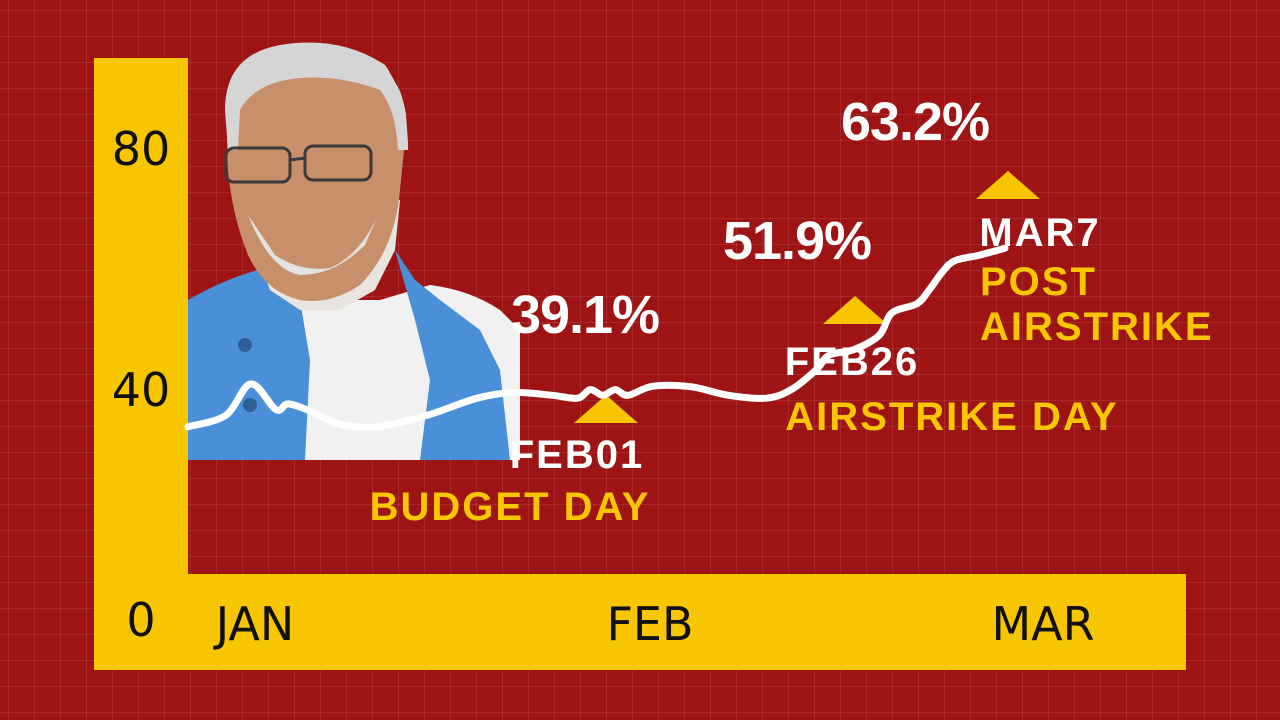 The height and width of the screenshot is (720, 1280). What do you see at coordinates (1038, 282) in the screenshot?
I see `event-label-mar7-0: POST` at bounding box center [1038, 282].